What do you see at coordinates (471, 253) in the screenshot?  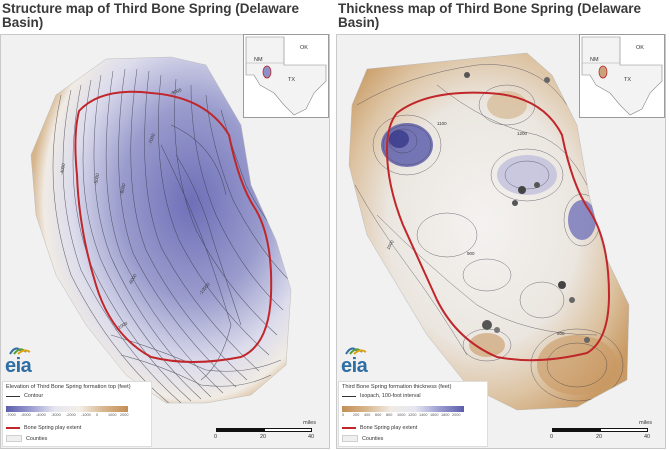 I see `isopach-label: 900` at bounding box center [471, 253].